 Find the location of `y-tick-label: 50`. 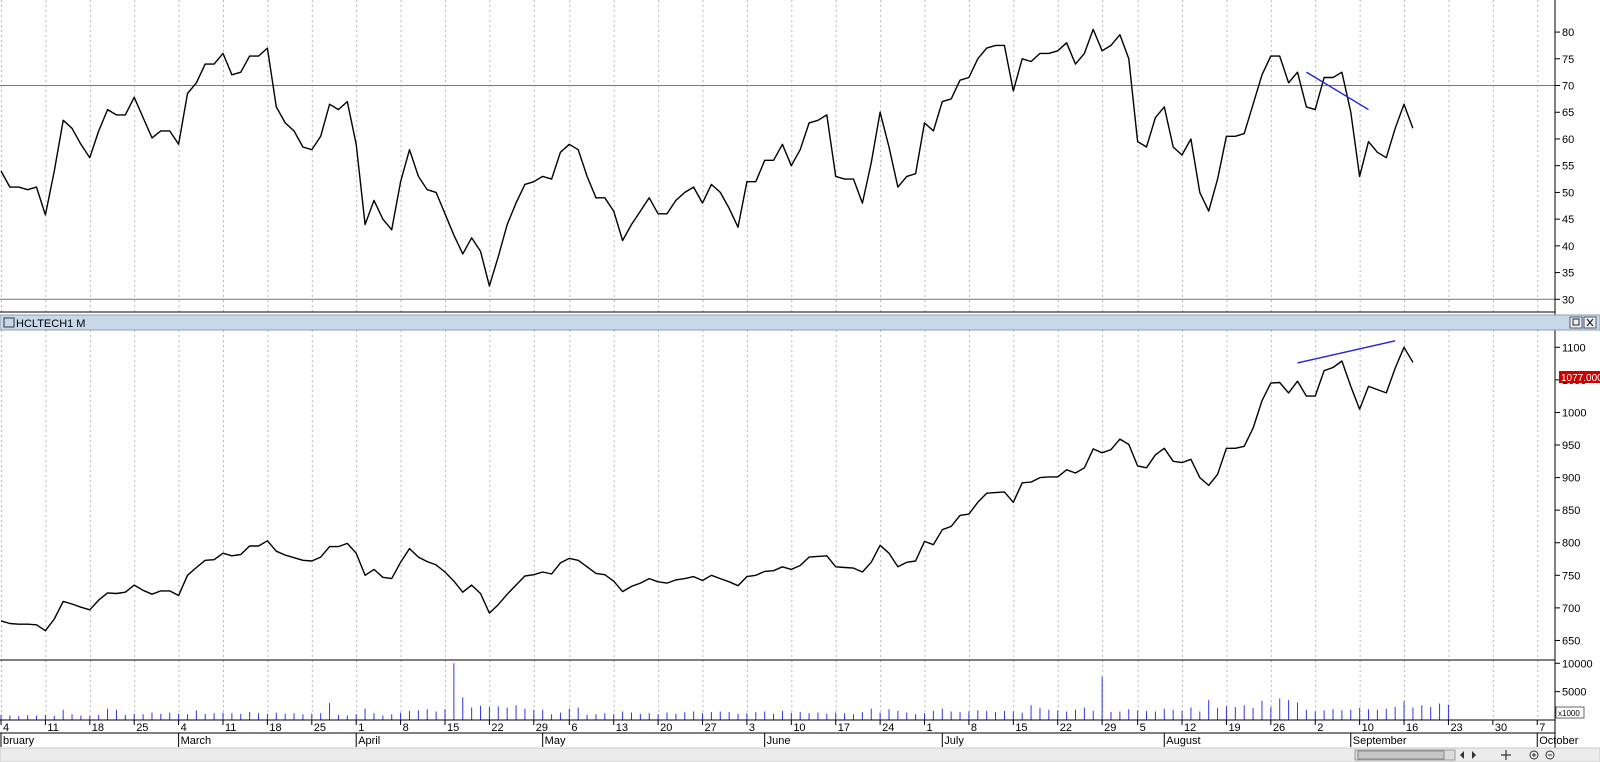

y-tick-label: 50 is located at coordinates (1568, 193).